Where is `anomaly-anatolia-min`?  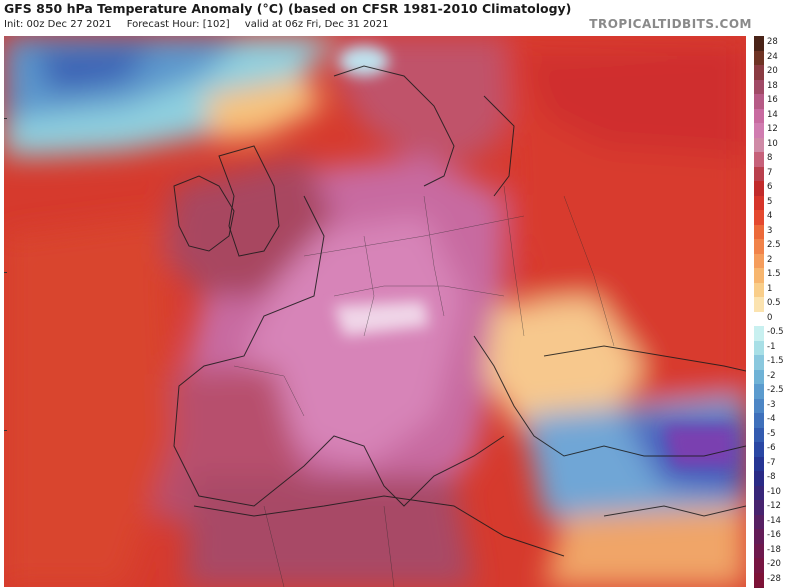
anomaly-anatolia-min is located at coordinates (699, 446).